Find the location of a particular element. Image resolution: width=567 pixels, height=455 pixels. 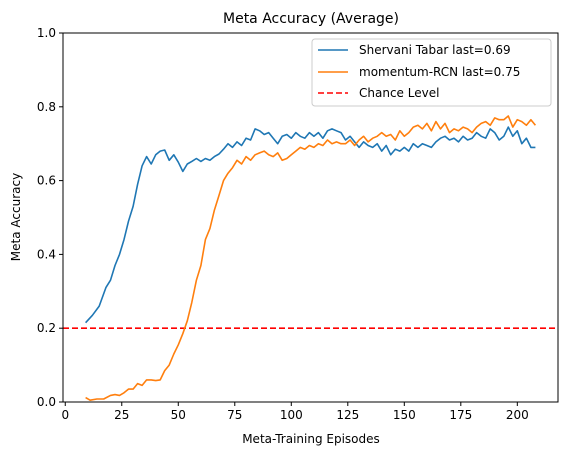

y-tick-label-4: 0.8 is located at coordinates (46, 107).